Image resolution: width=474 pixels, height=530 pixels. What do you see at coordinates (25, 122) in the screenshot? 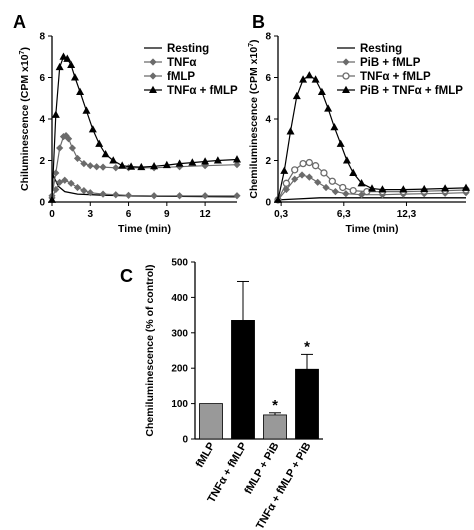
I see `y-axis-label-text: Chiluminescence (CPM x10` at bounding box center [25, 122].